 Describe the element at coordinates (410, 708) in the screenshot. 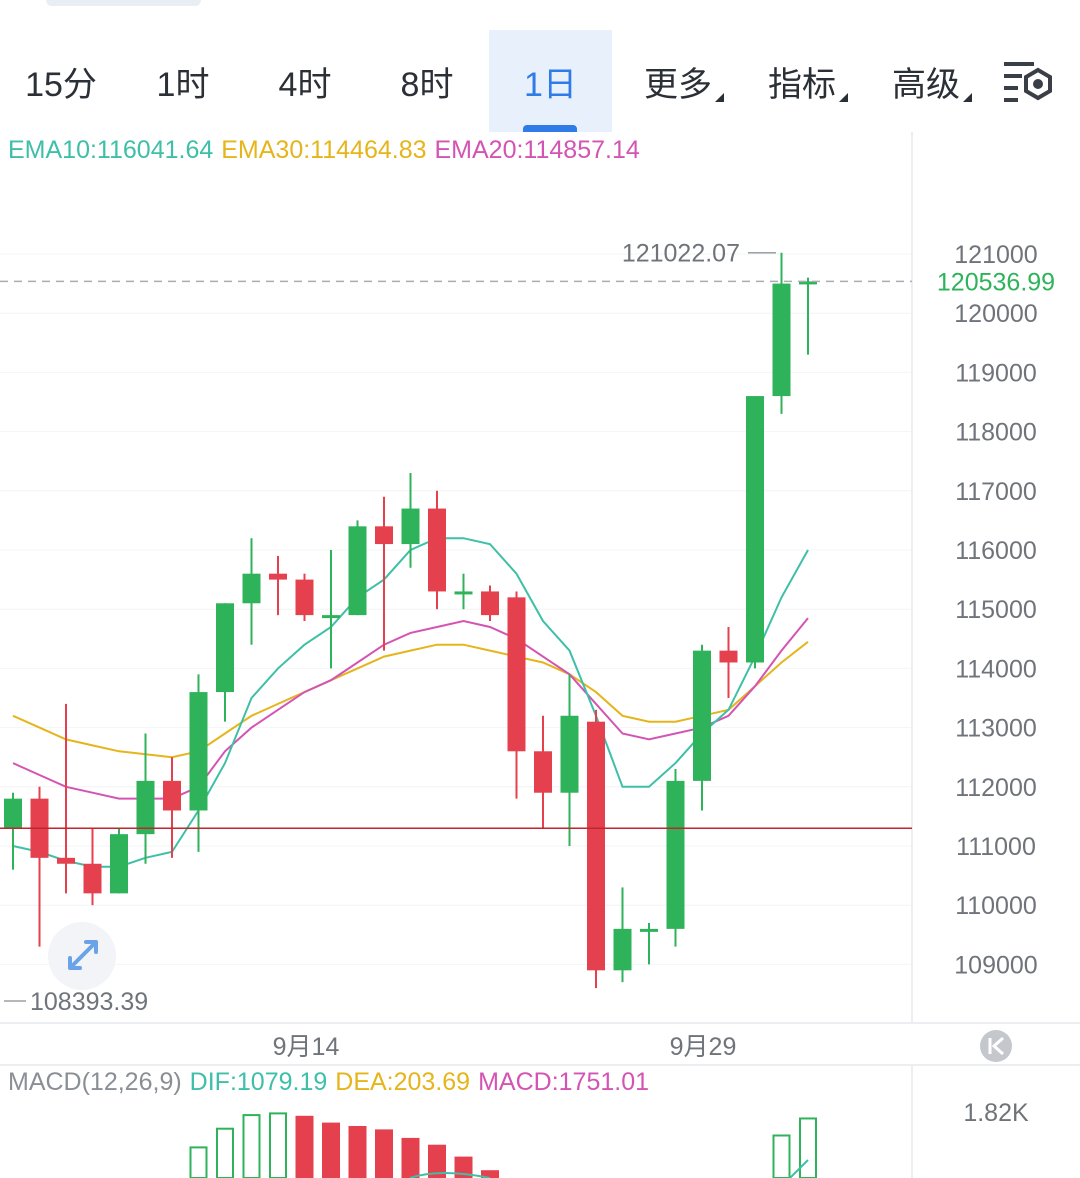

I see `ema20-line` at that location.